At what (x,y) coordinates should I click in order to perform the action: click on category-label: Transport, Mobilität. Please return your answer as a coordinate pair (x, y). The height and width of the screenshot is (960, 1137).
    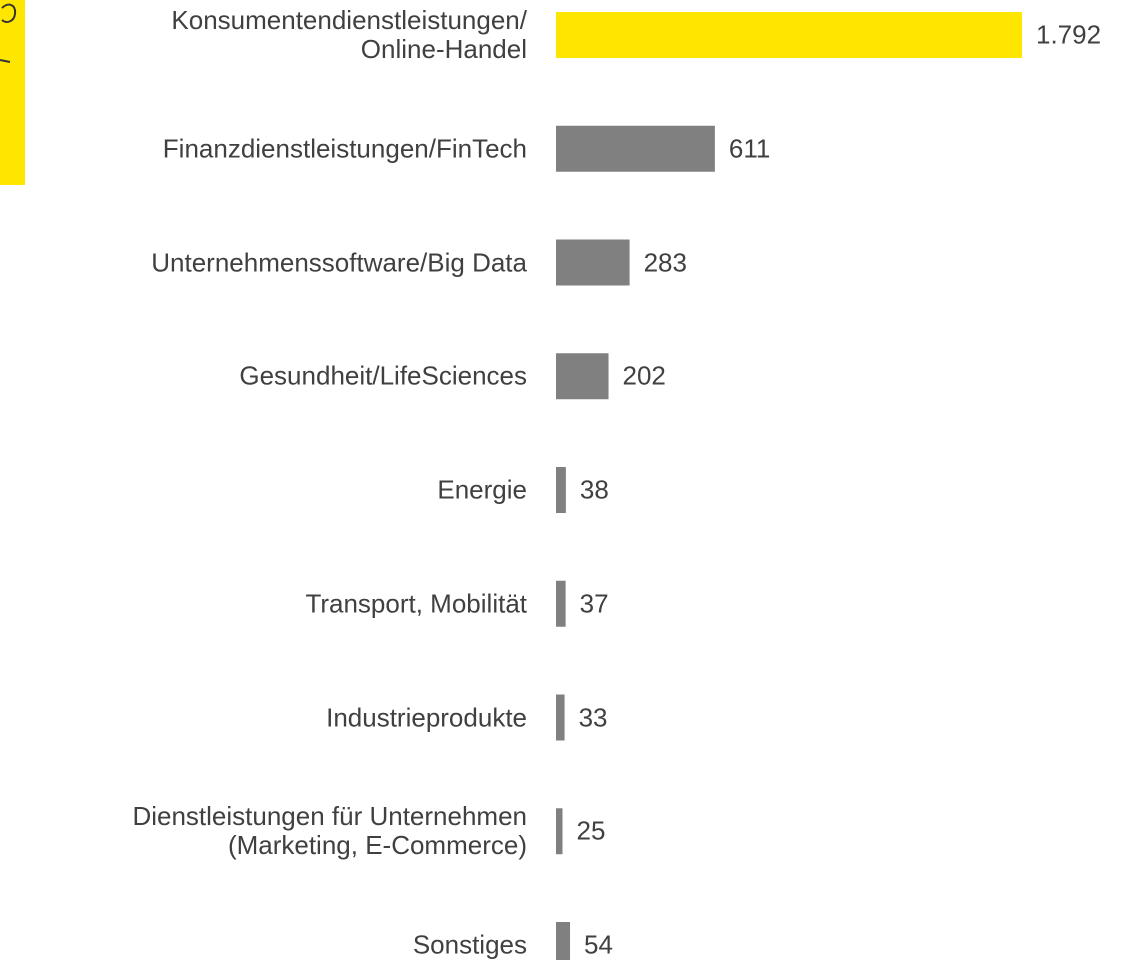
    Looking at the image, I should click on (416, 603).